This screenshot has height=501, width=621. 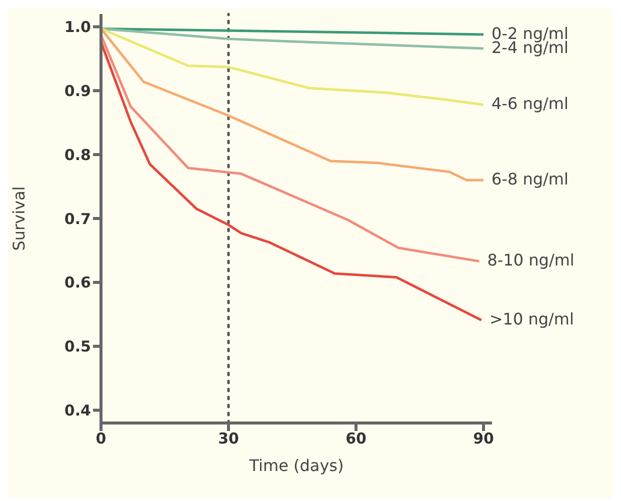 I want to click on y-tick-label: 1.0, so click(x=77, y=27).